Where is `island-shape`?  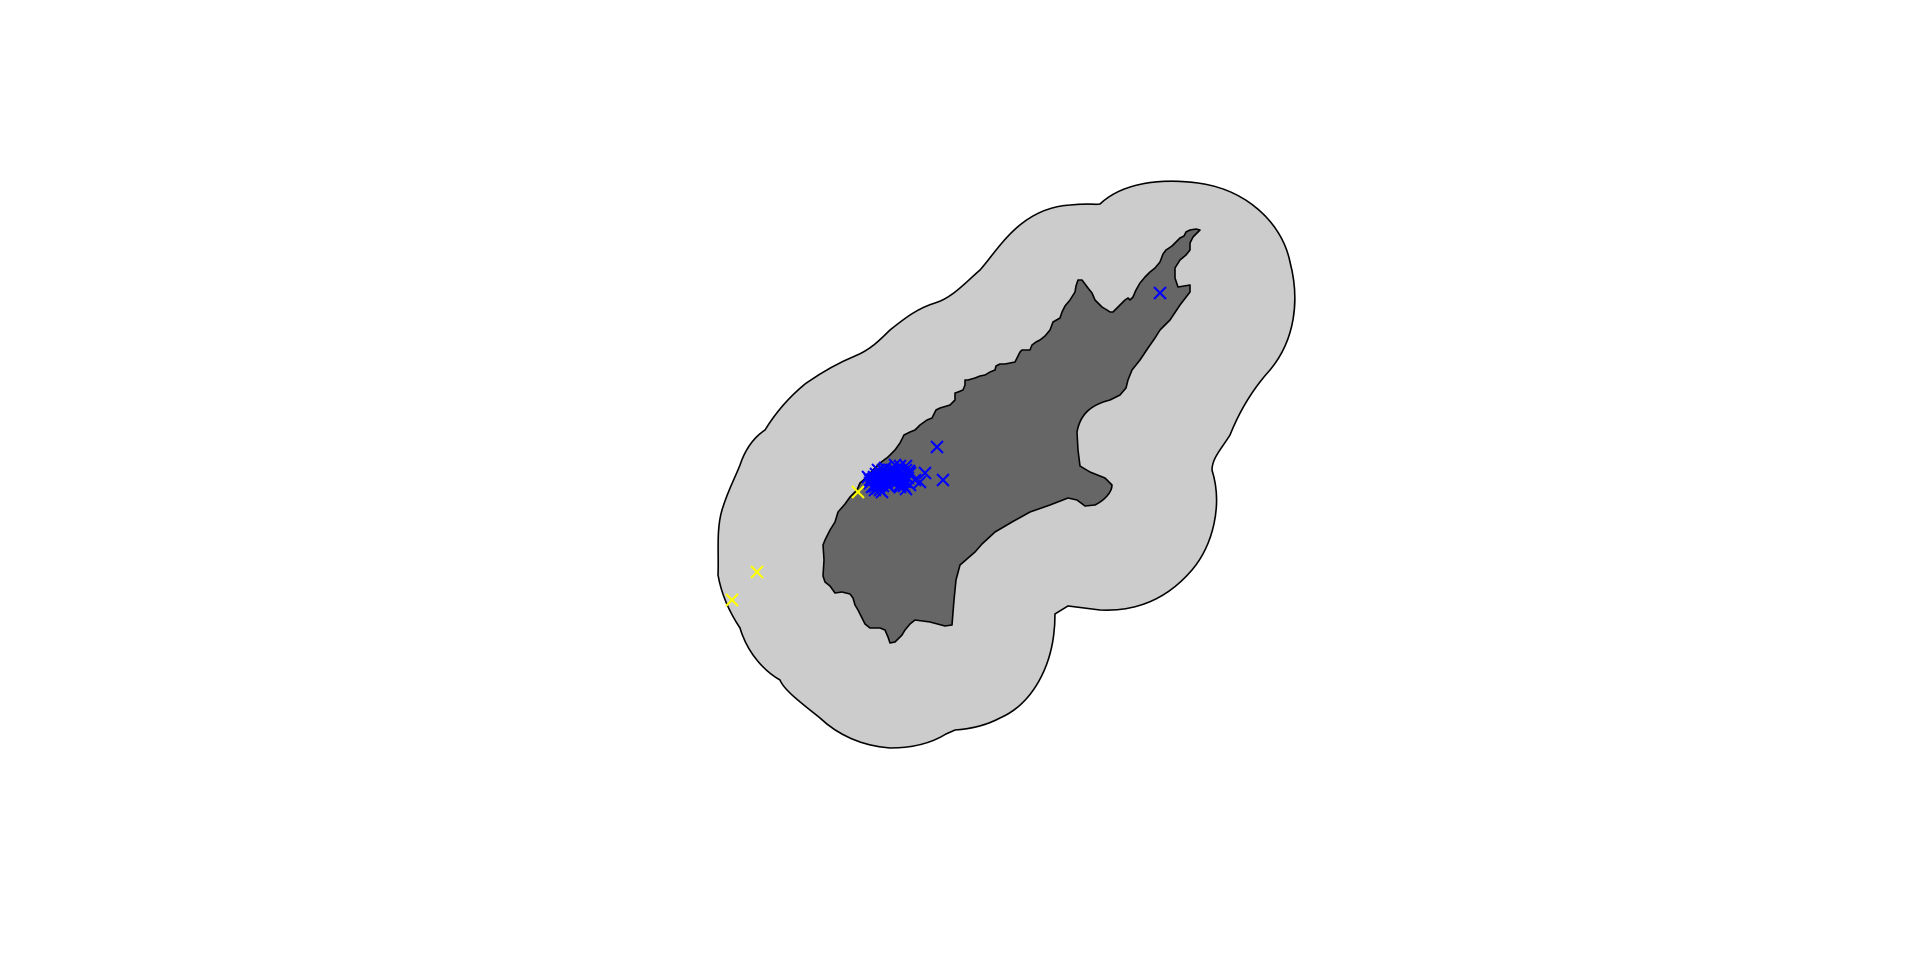
island-shape is located at coordinates (1011, 436).